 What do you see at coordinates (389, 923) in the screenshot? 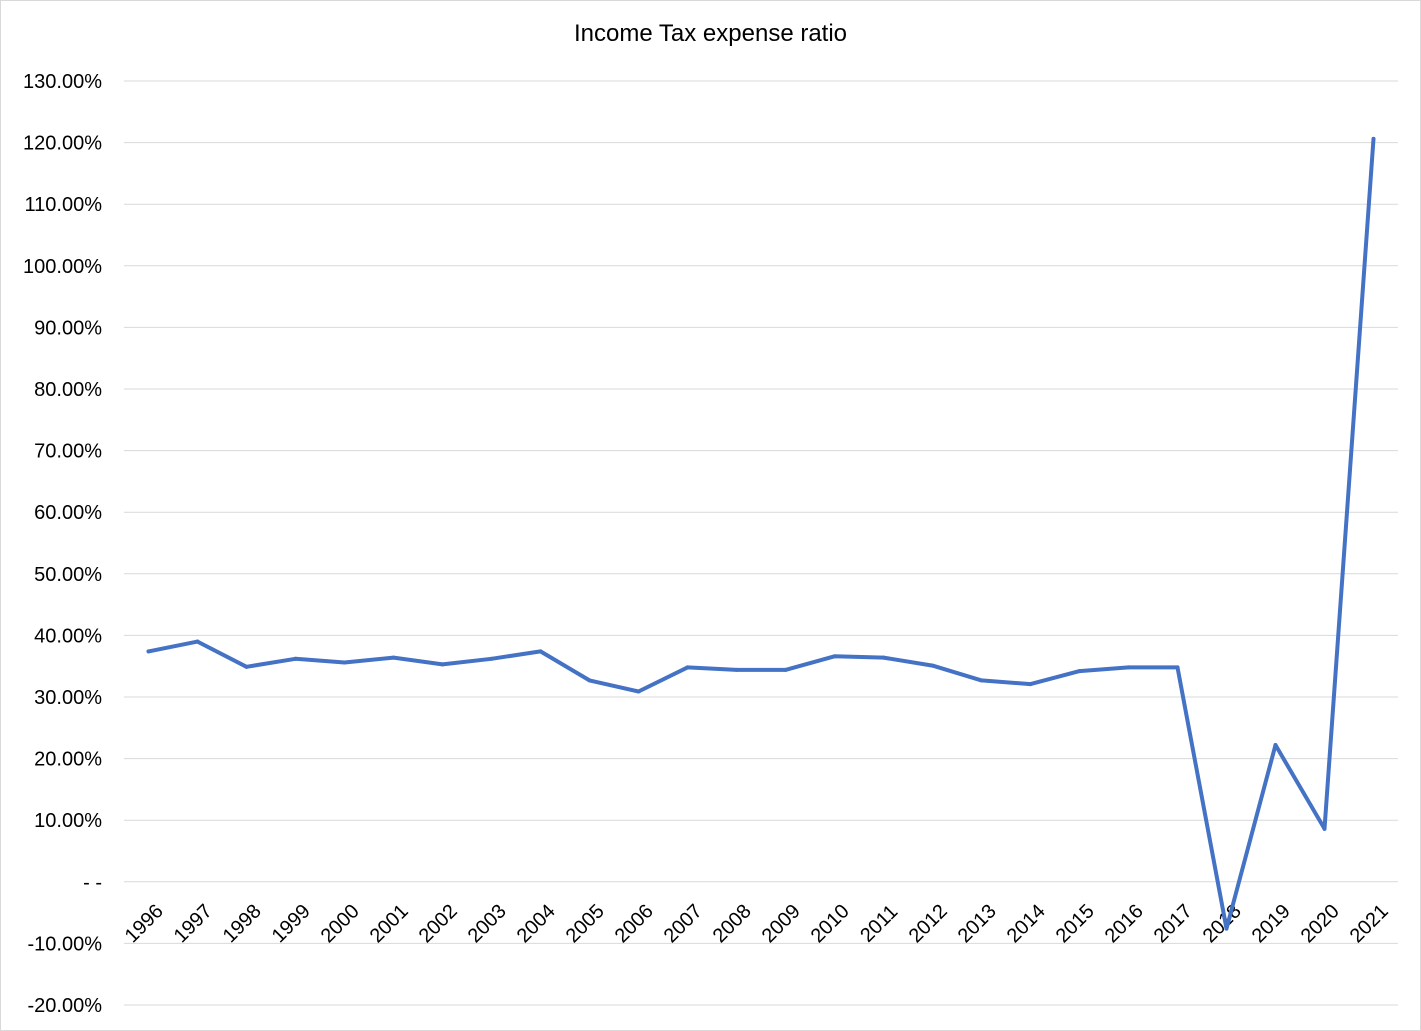
I see `x-tick-label: 2001` at bounding box center [389, 923].